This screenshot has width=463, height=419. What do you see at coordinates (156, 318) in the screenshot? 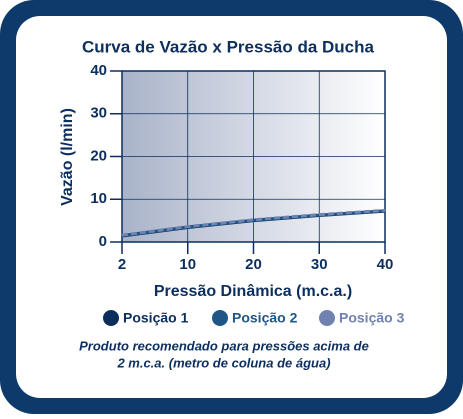
I see `legend-label: Posição 1` at bounding box center [156, 318].